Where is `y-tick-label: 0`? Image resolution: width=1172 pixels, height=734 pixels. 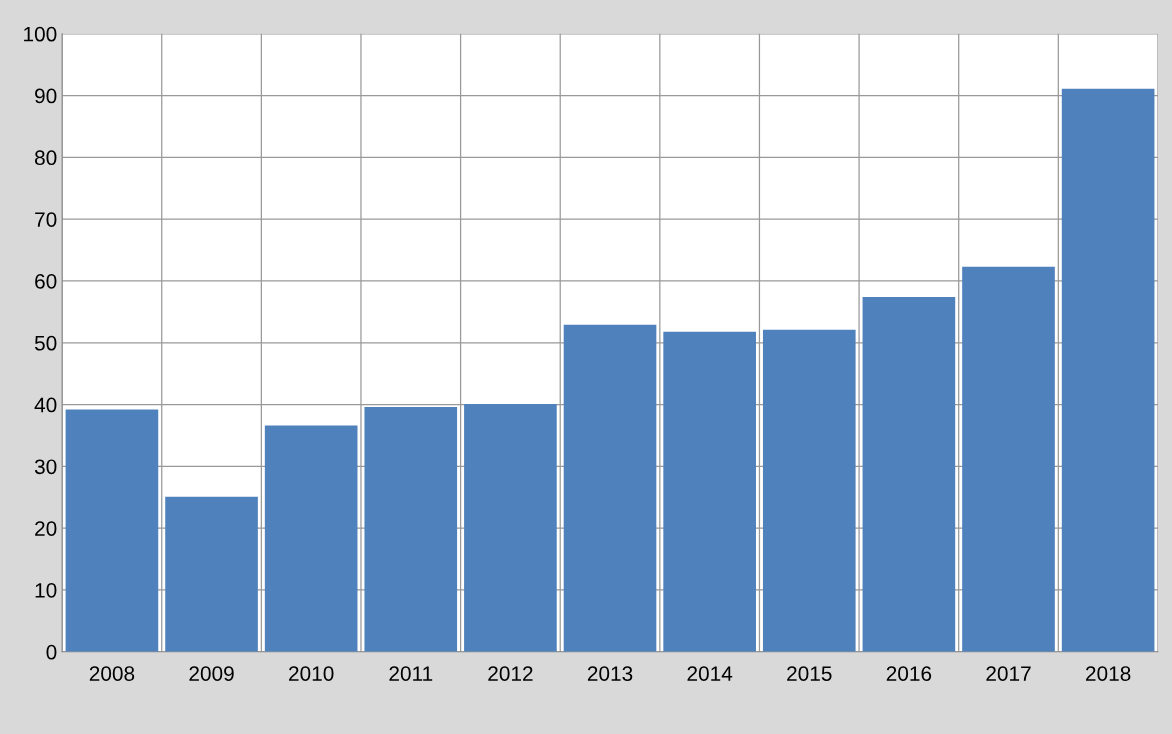 y-tick-label: 0 is located at coordinates (51, 652).